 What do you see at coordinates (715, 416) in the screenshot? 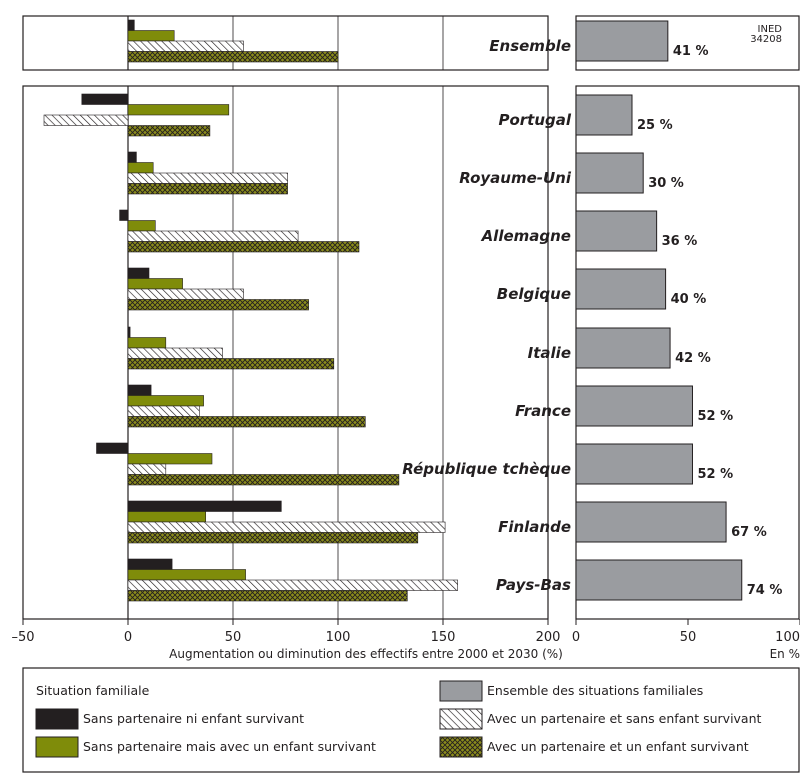
I see `share-label: 52 %` at bounding box center [715, 416].